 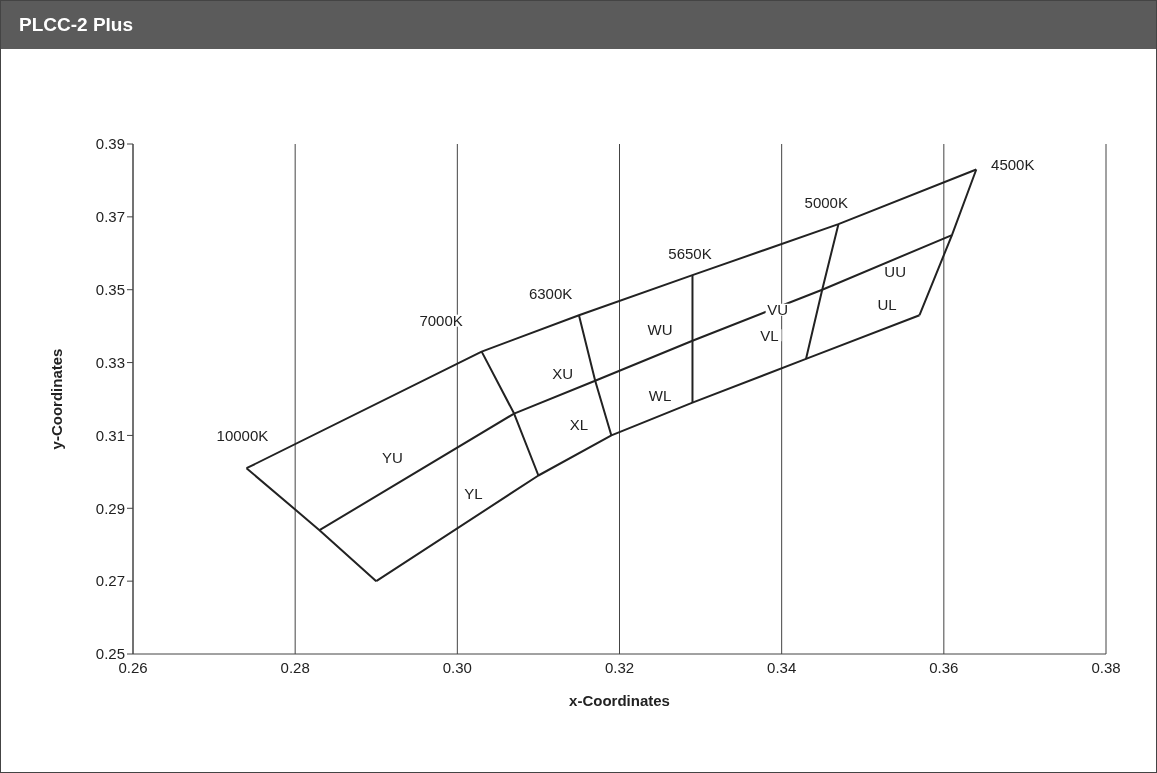 I want to click on x-tick-label: 0.38, so click(x=1106, y=667).